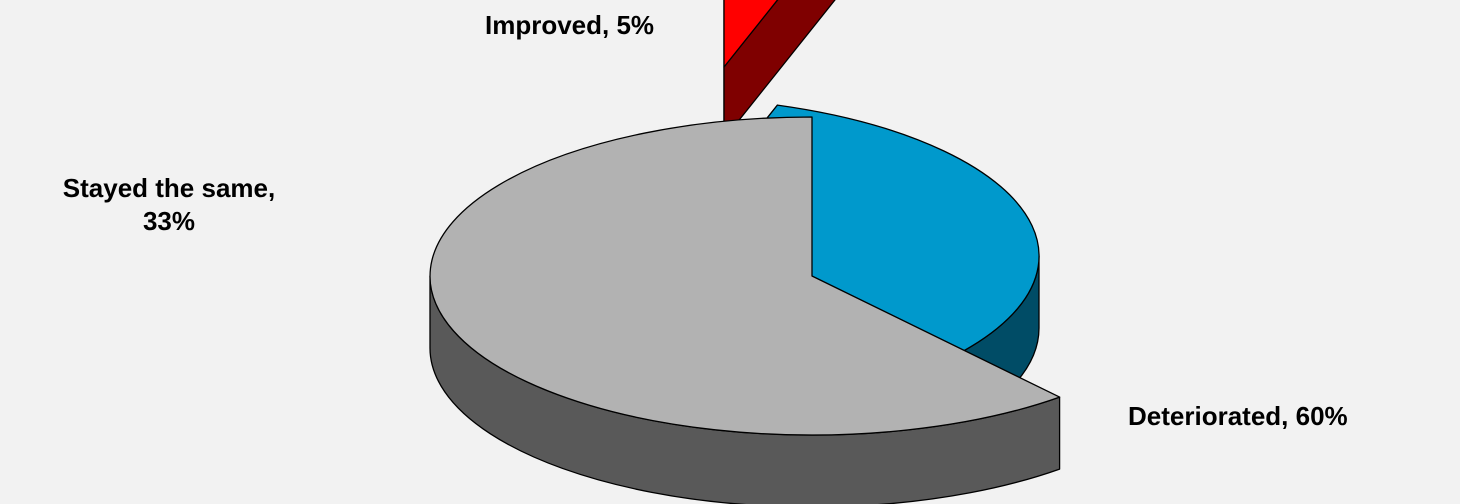 This screenshot has width=1460, height=504. Describe the element at coordinates (570, 25) in the screenshot. I see `slice-label-improved: Improved, 5%` at that location.